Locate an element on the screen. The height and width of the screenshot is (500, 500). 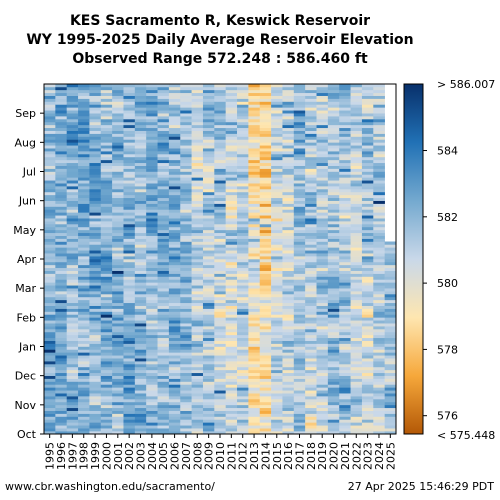
title-line-1: KES Sacramento R, Keswick Reservoir is located at coordinates (220, 21).